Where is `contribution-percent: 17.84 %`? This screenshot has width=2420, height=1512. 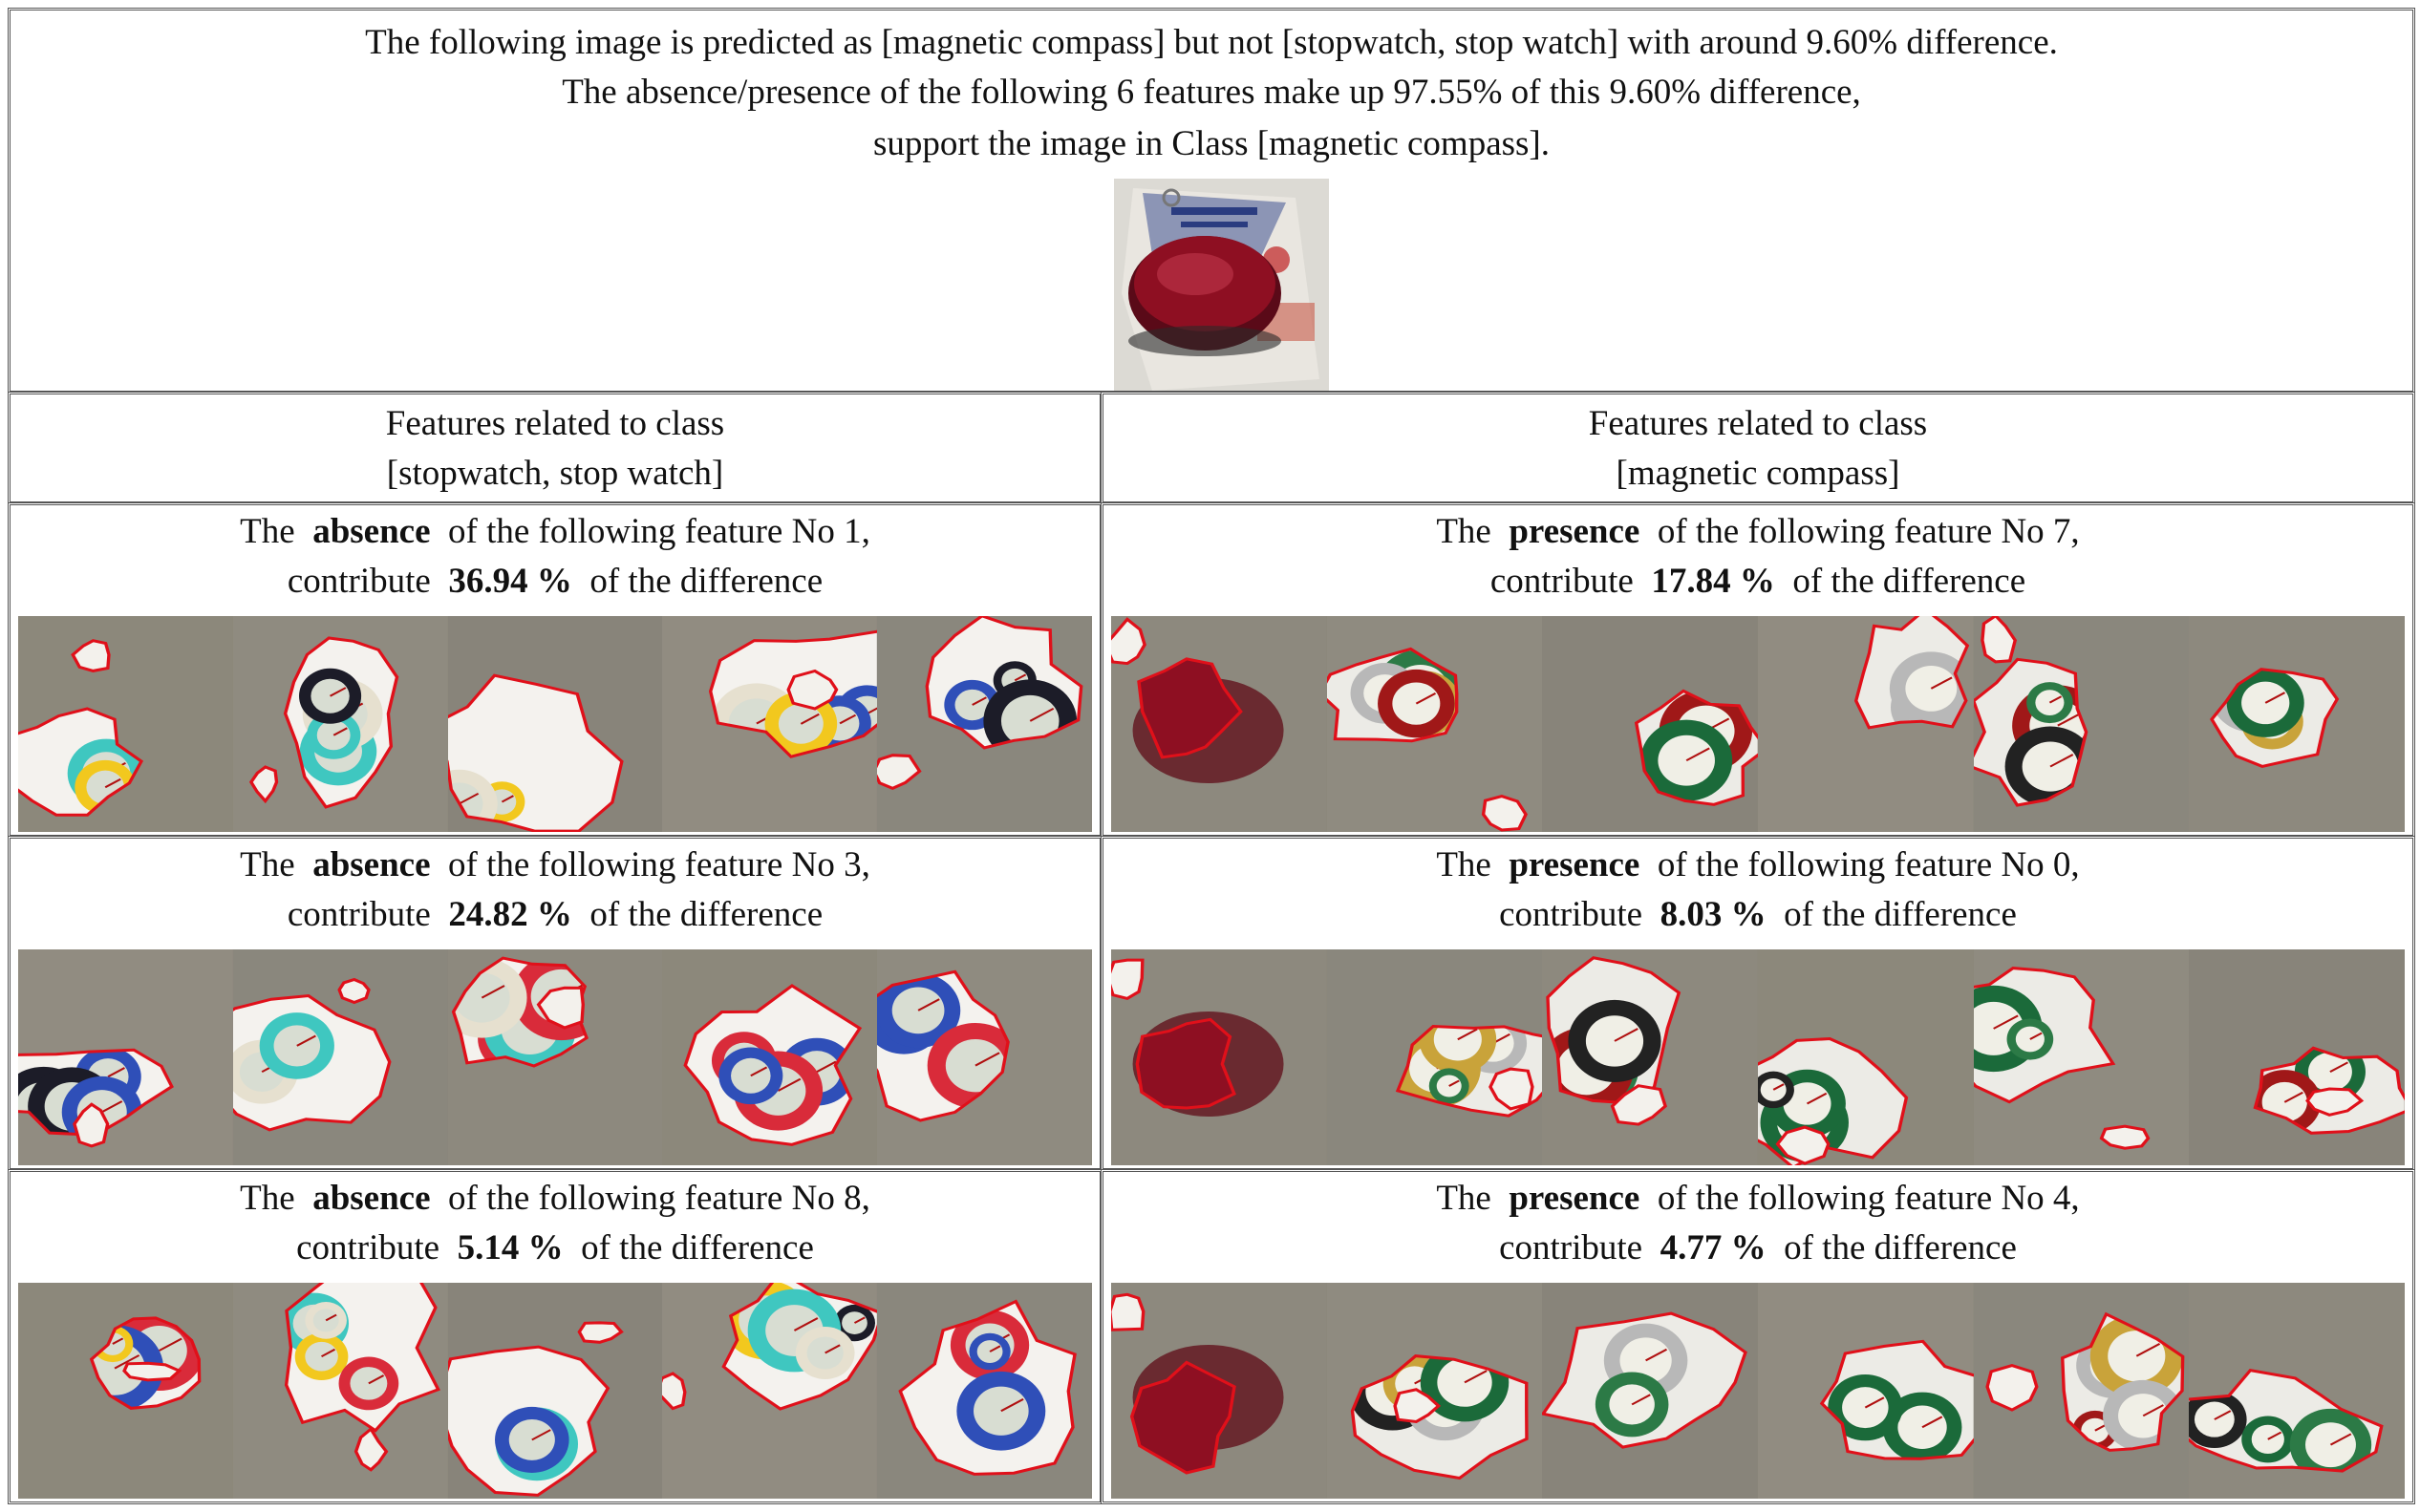 contribution-percent: 17.84 % is located at coordinates (1713, 581).